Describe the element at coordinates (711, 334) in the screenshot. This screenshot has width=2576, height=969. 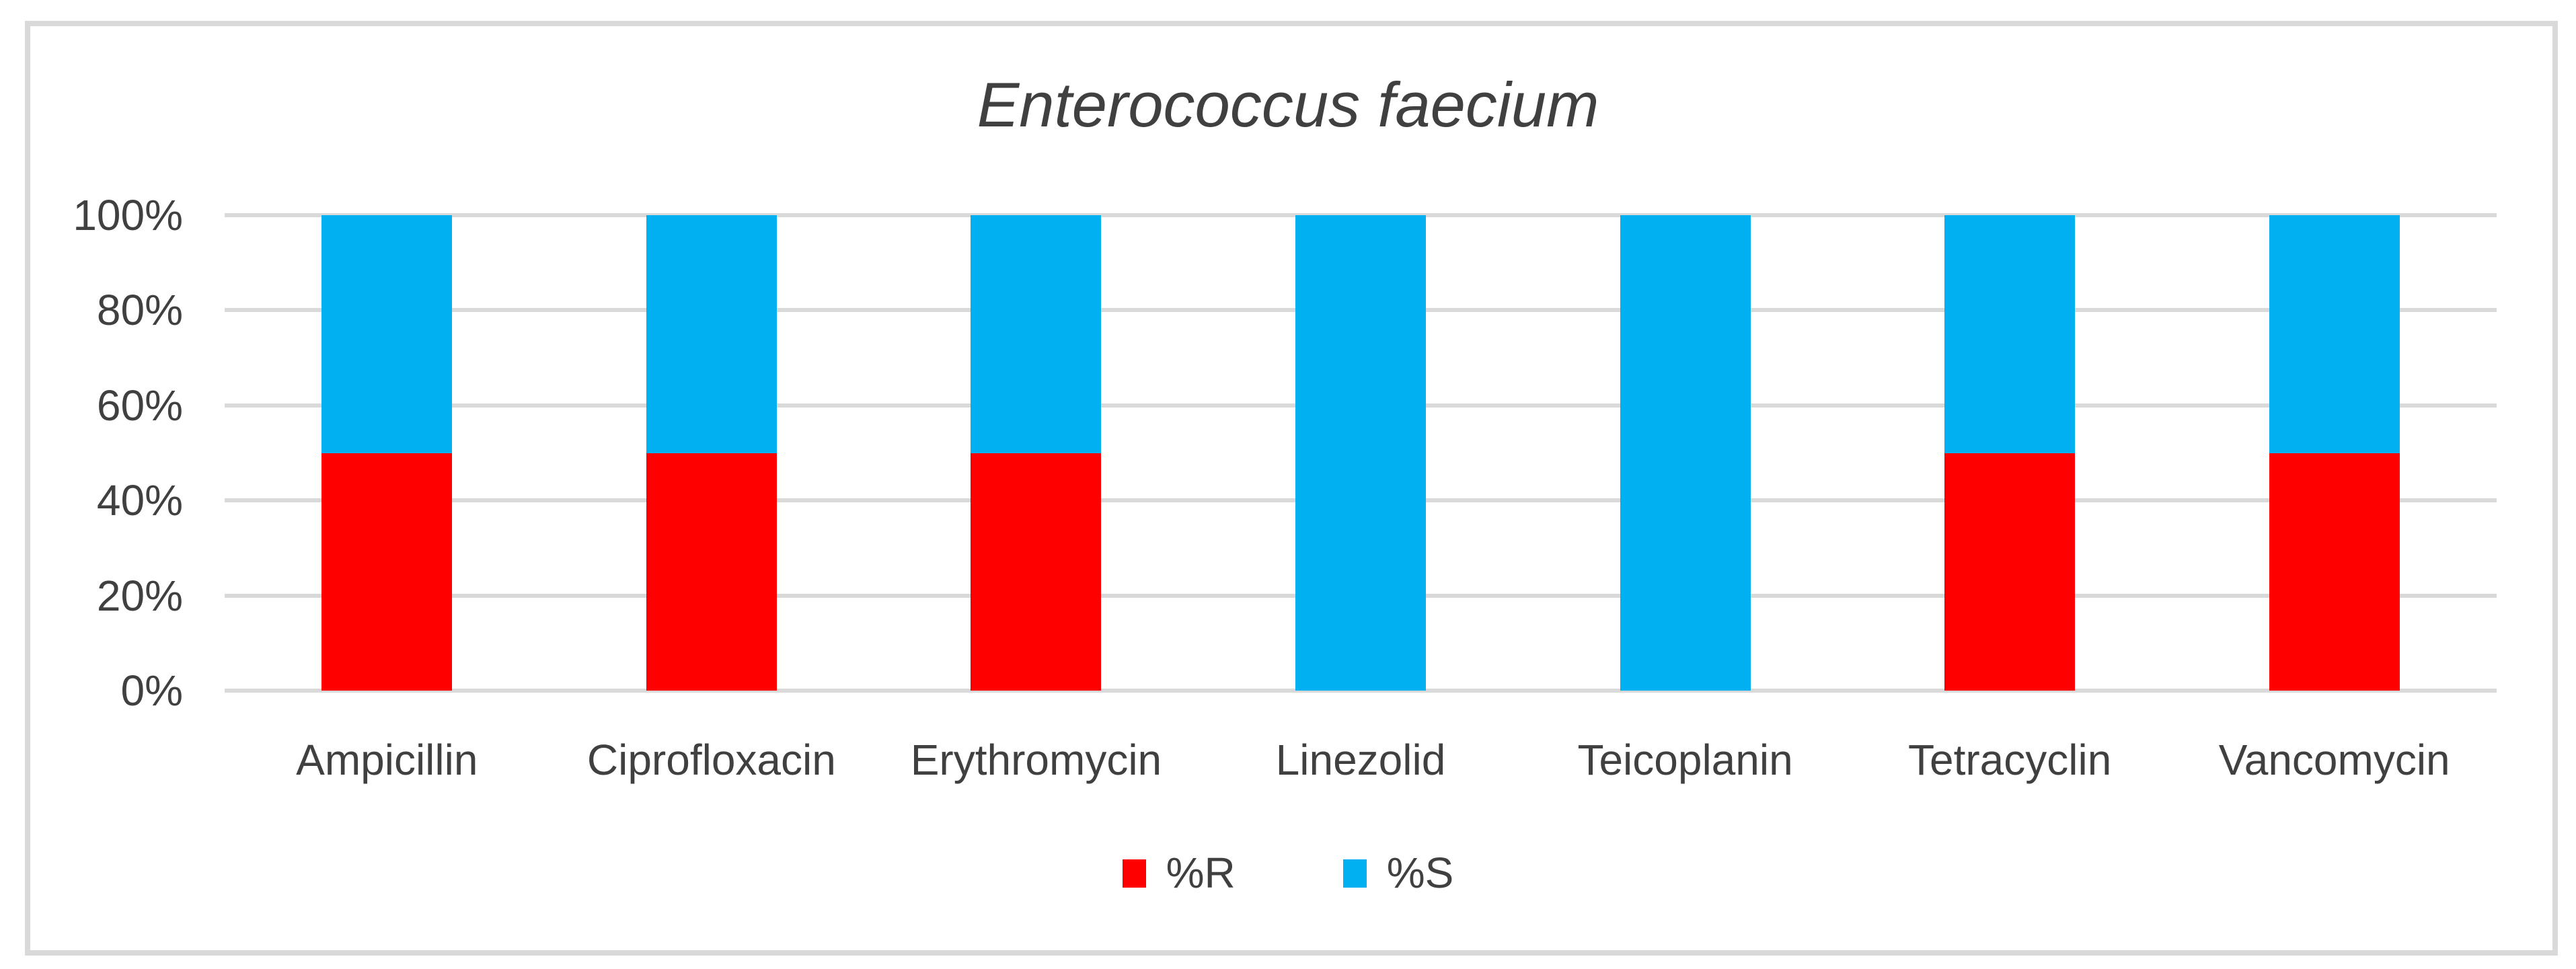
I see `bar-segment-s-ciprofloxacin` at that location.